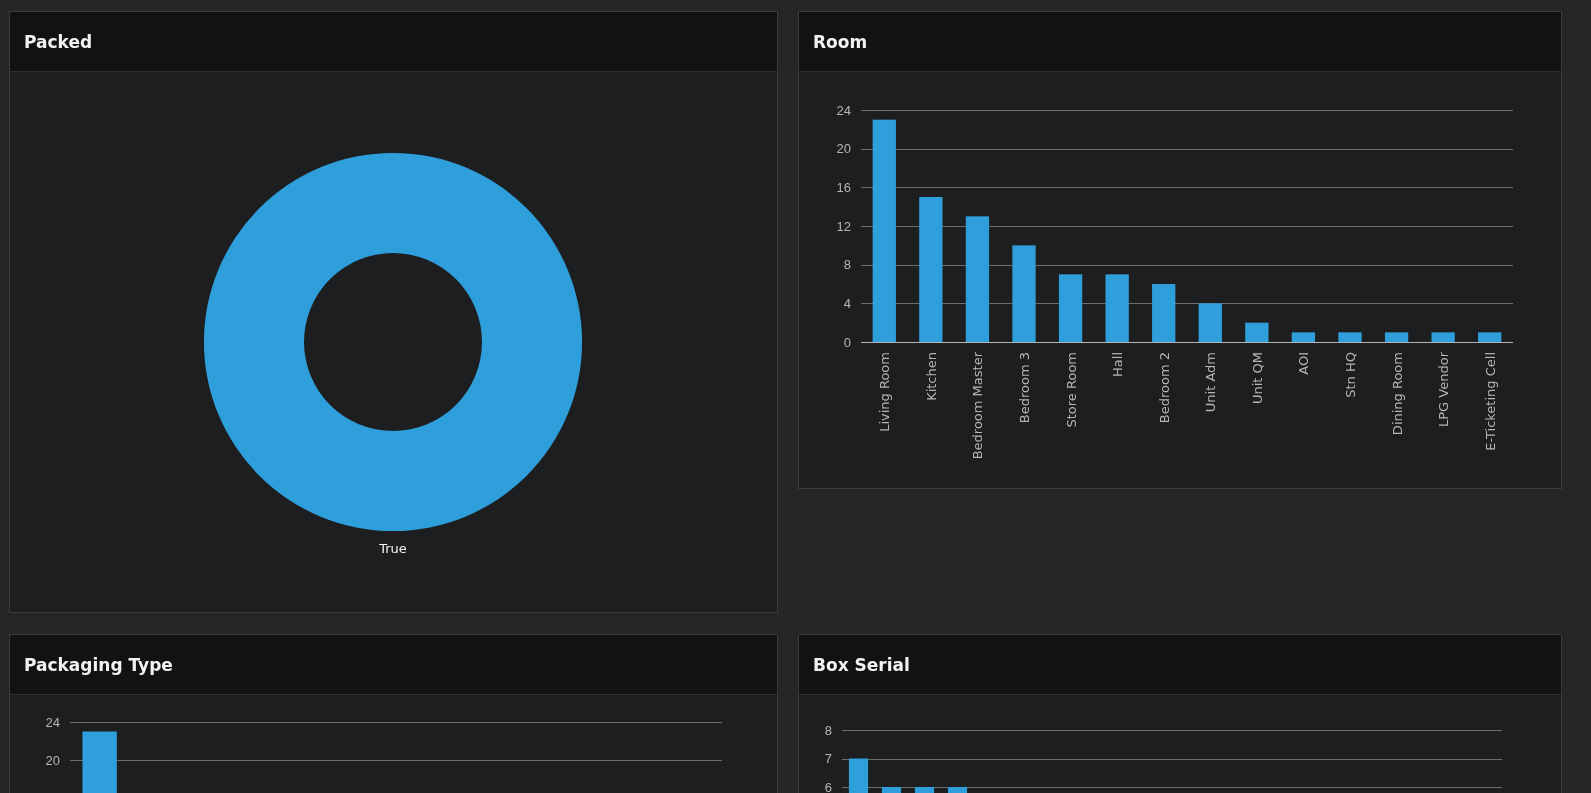 Image resolution: width=1591 pixels, height=793 pixels. What do you see at coordinates (392, 548) in the screenshot?
I see `slice-label: True` at bounding box center [392, 548].